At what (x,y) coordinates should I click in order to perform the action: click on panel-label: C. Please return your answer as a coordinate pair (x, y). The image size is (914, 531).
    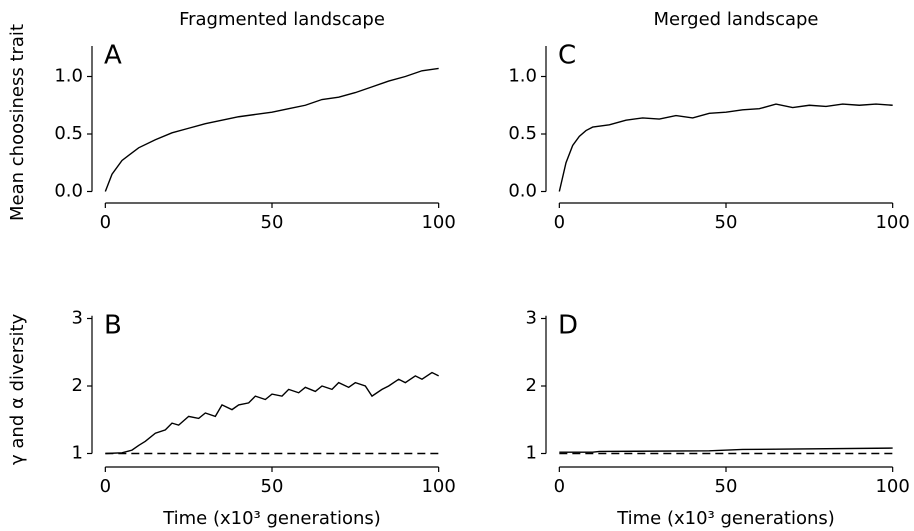
    Looking at the image, I should click on (567, 56).